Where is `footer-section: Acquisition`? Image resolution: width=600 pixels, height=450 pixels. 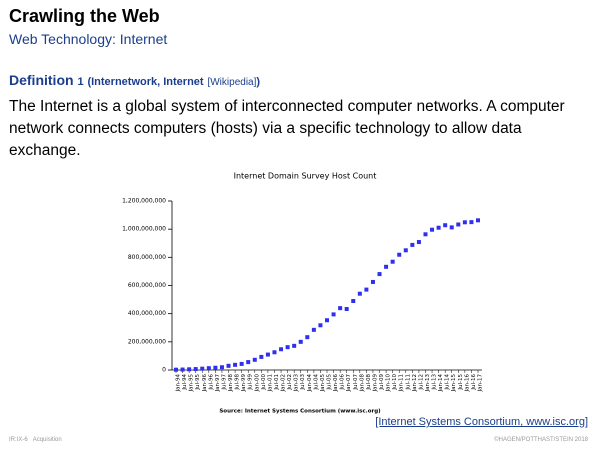
footer-section: Acquisition is located at coordinates (47, 440).